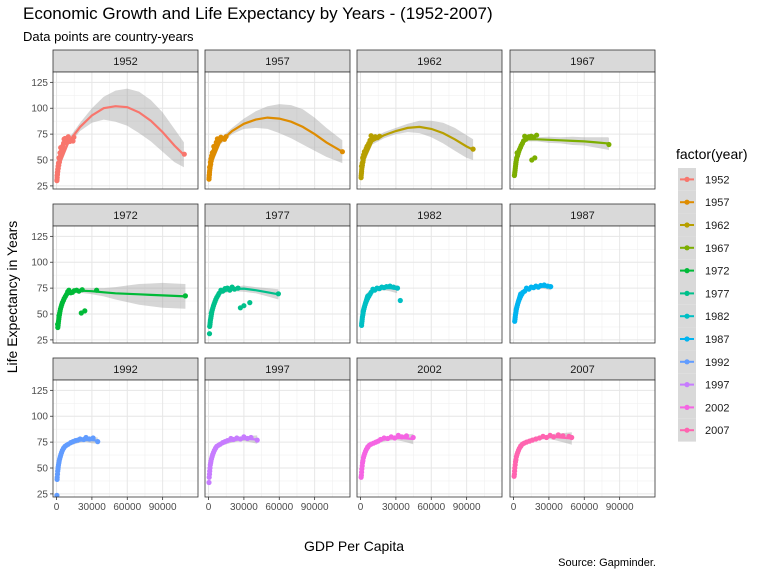 The image size is (768, 576). Describe the element at coordinates (12, 297) in the screenshot. I see `y-axis-label: Life Expectancy in Years` at that location.